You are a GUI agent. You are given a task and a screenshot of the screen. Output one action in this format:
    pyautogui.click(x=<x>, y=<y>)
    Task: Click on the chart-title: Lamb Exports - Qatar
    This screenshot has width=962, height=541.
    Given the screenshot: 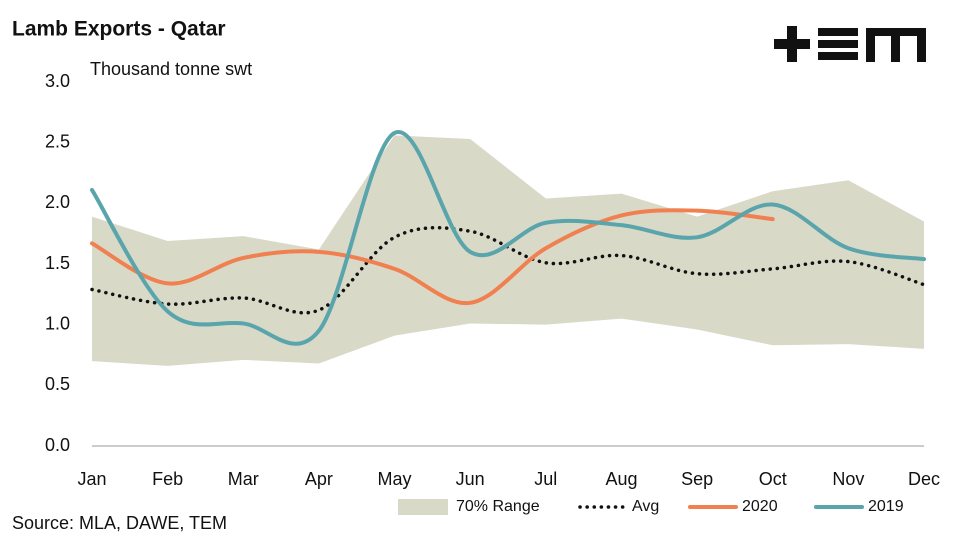 What is the action you would take?
    pyautogui.click(x=119, y=29)
    